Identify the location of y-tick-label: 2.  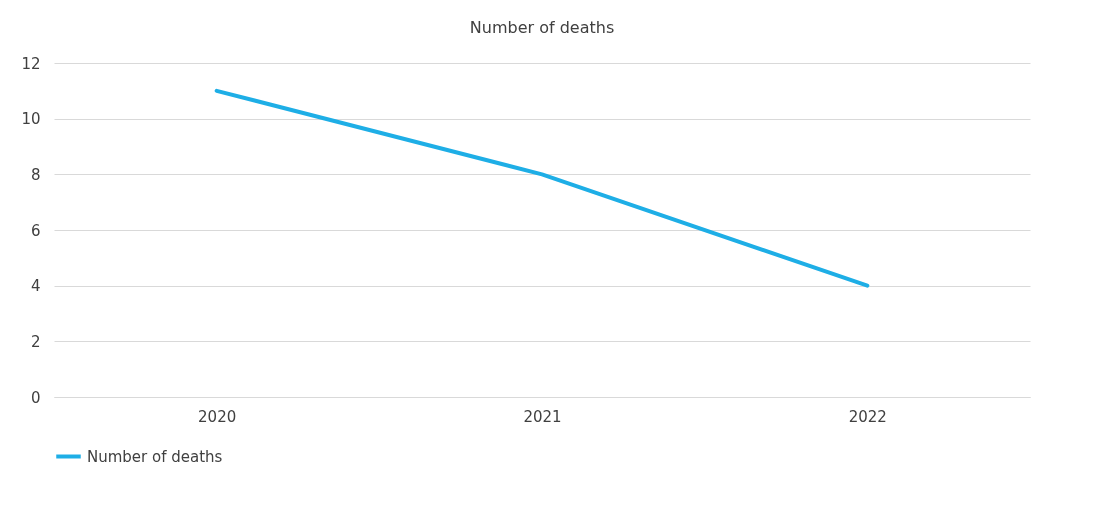
(35, 341).